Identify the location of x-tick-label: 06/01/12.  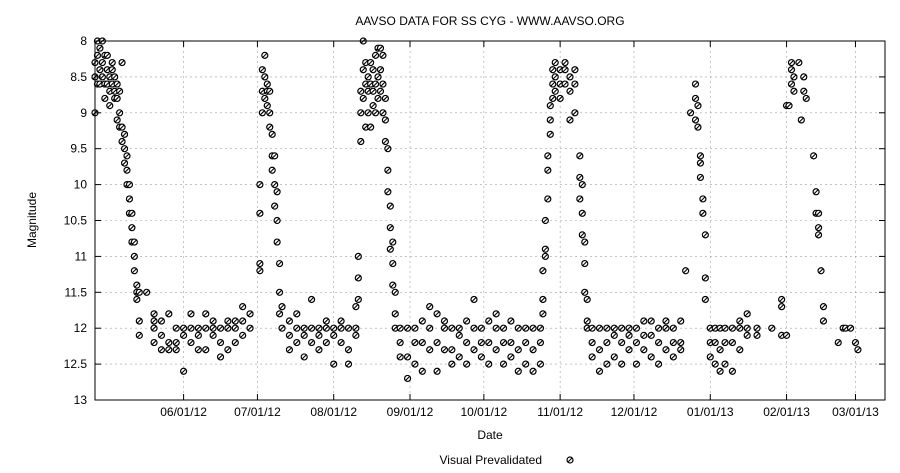
(183, 412).